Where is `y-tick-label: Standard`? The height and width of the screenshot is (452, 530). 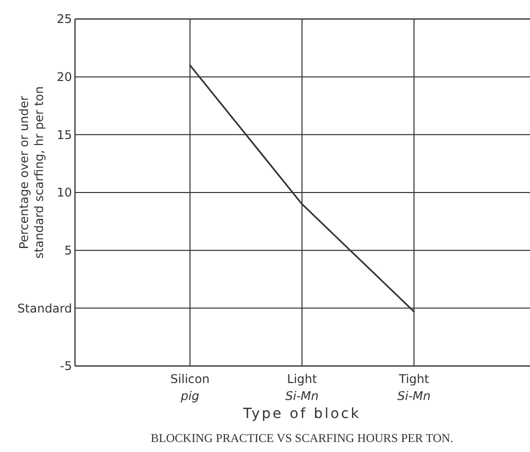
y-tick-label: Standard is located at coordinates (44, 308).